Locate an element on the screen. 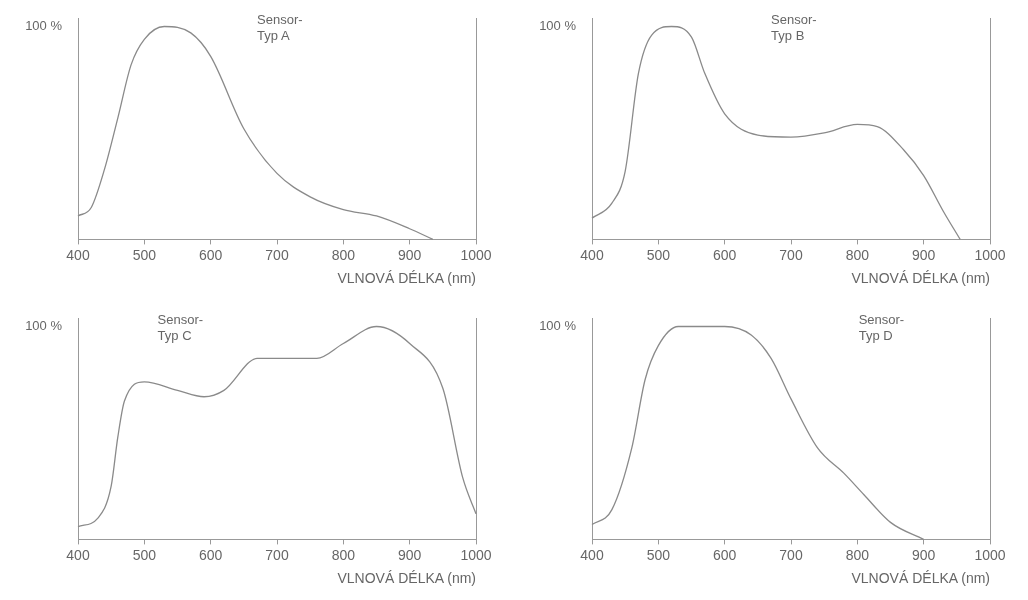 The image size is (1028, 600). annotation: Sensor- Typ D is located at coordinates (881, 328).